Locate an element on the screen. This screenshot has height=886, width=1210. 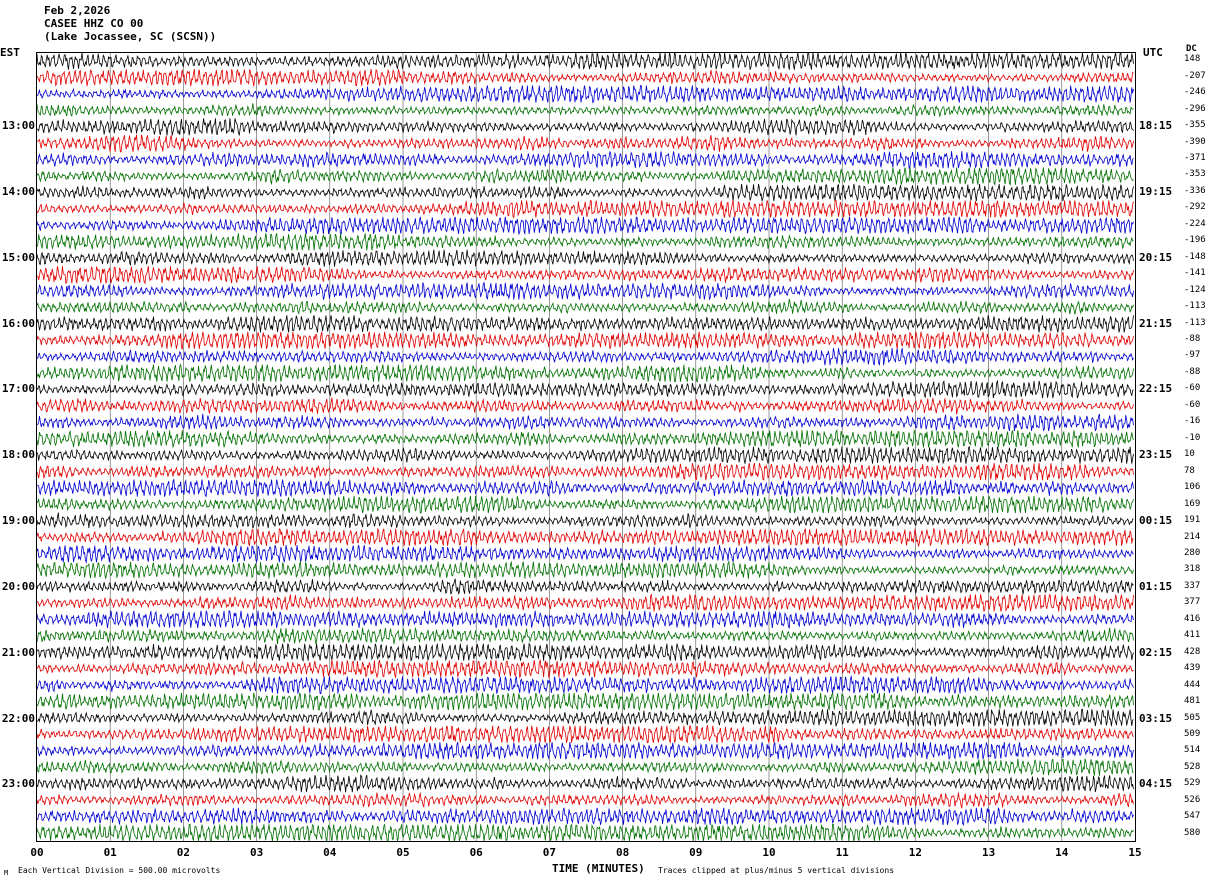
dc-value: -148 is located at coordinates (1195, 256).